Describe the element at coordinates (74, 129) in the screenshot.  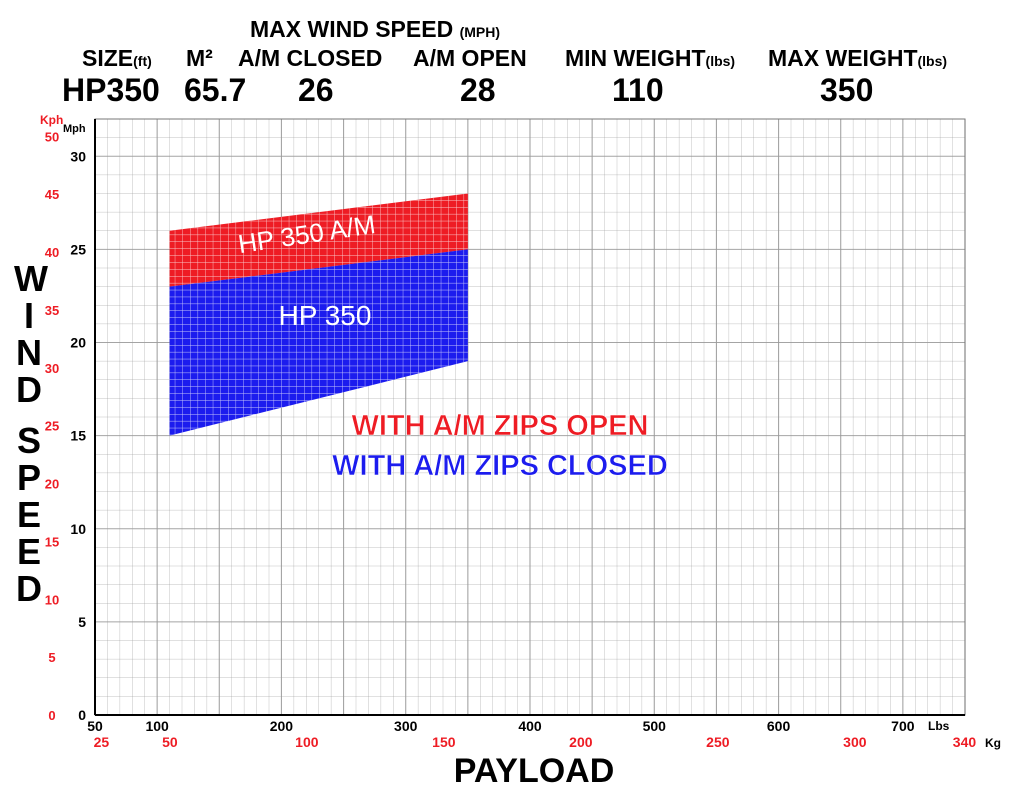
I see `y-unit-primary: Mph` at that location.